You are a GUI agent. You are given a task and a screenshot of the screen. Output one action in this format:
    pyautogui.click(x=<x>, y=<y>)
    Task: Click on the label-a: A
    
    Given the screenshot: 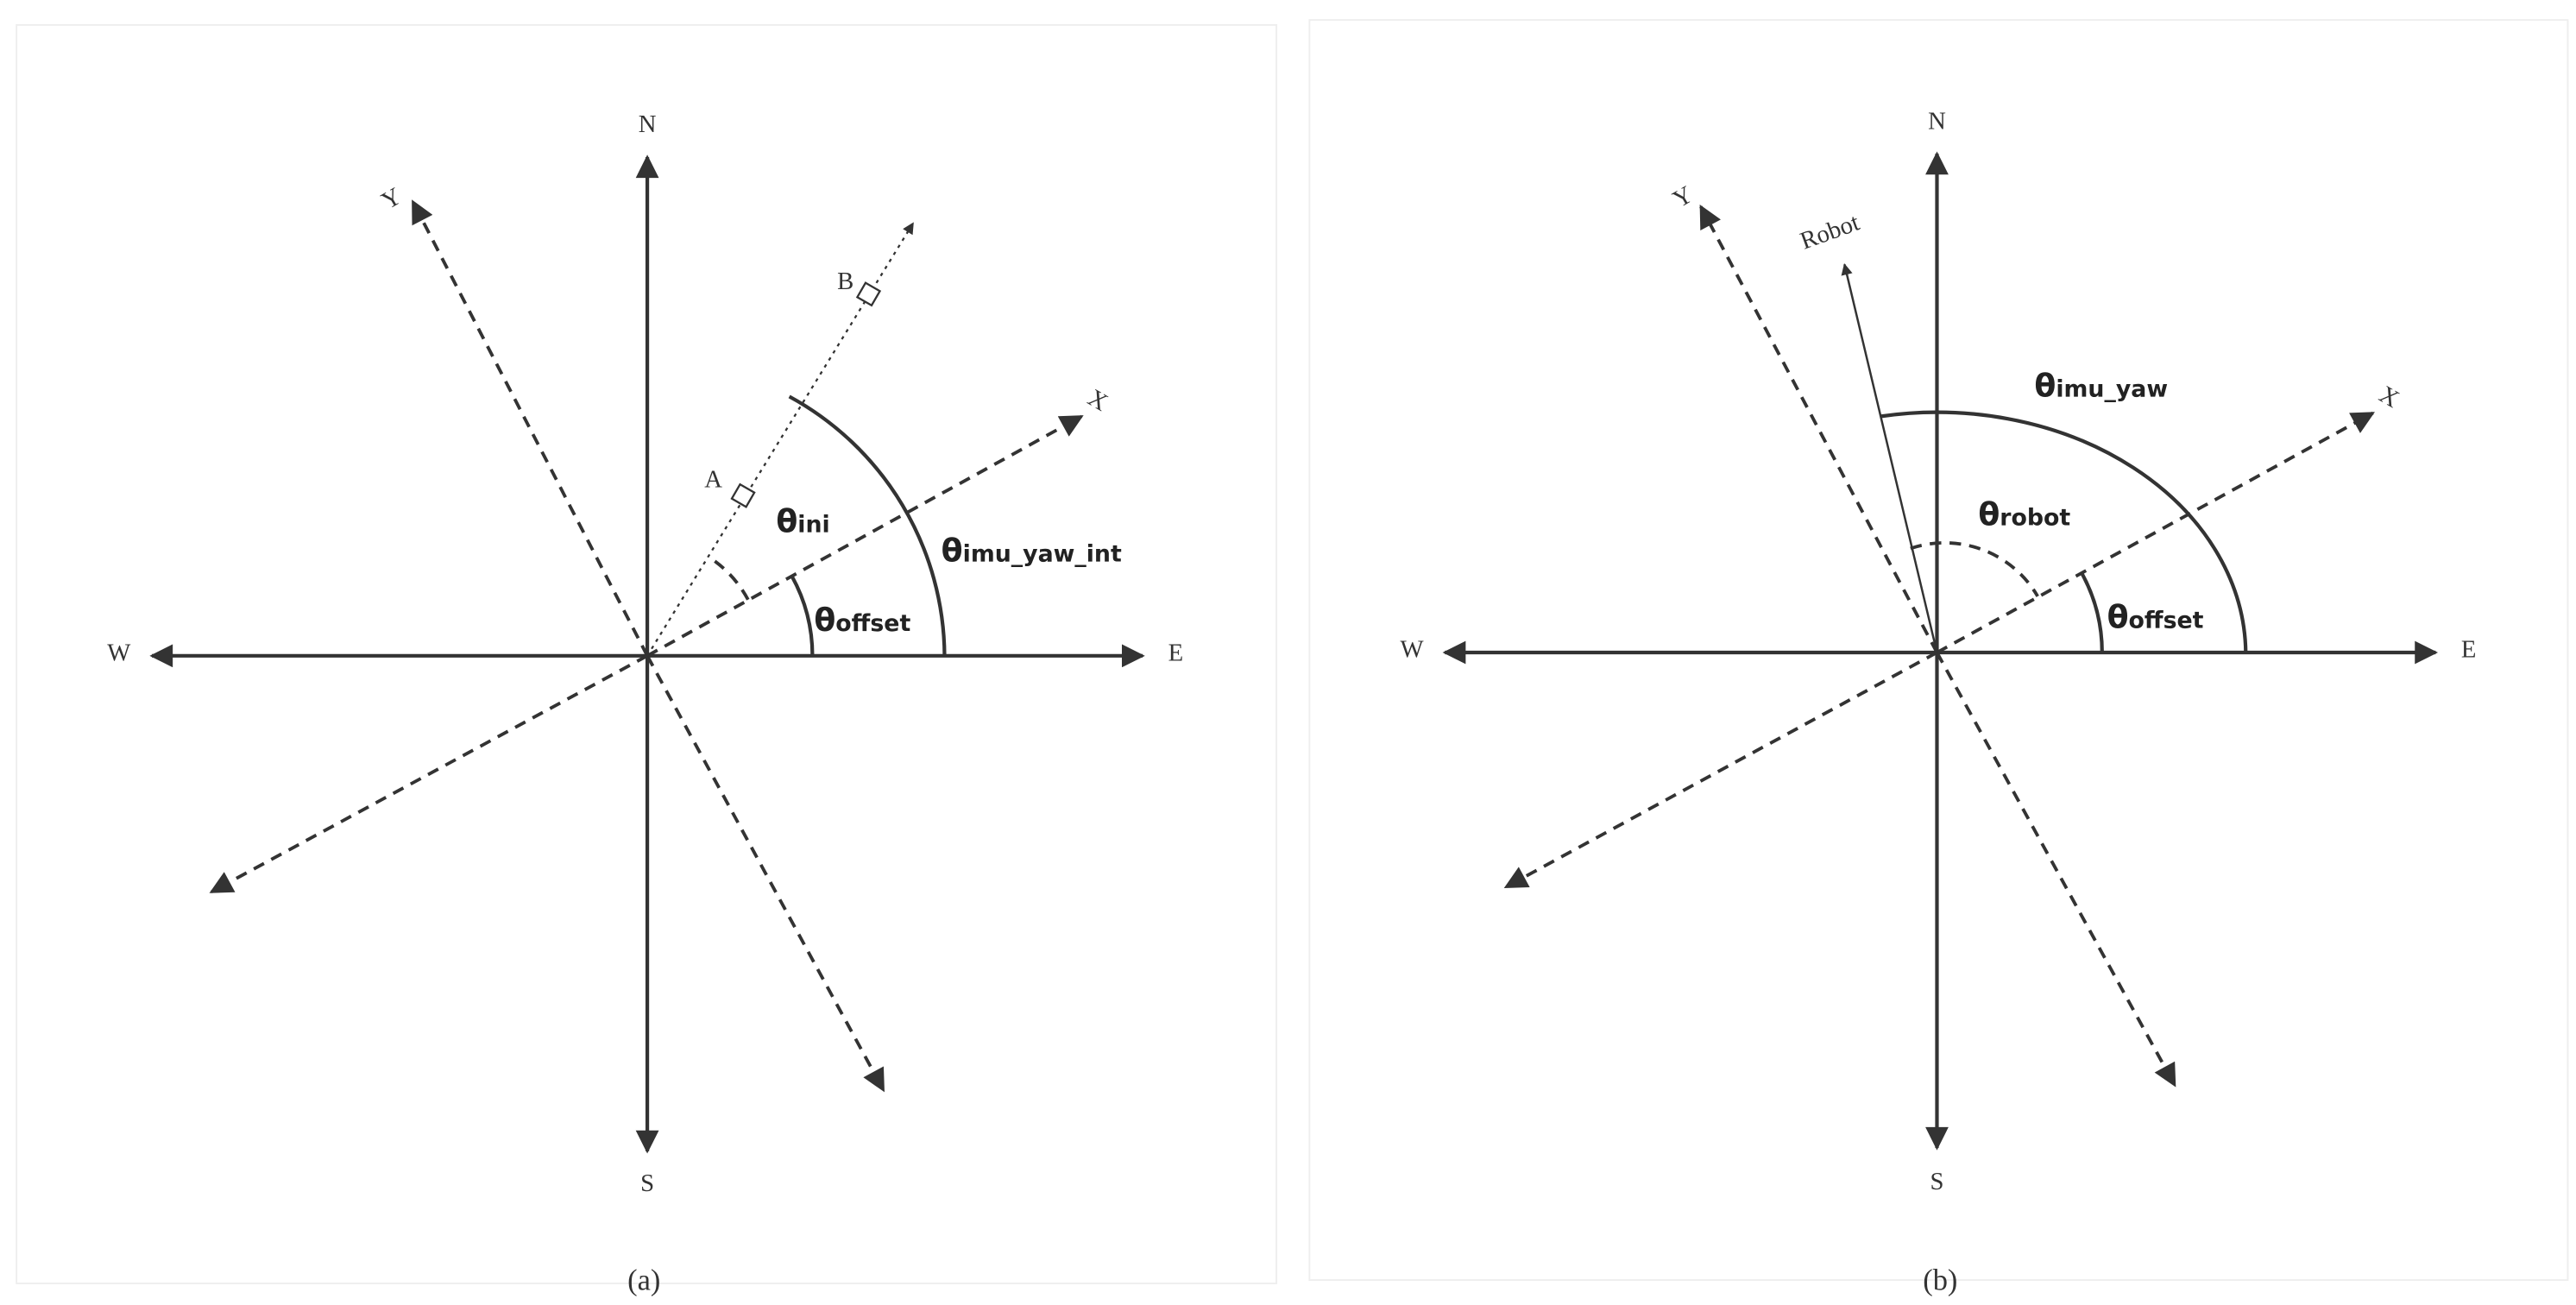 What is the action you would take?
    pyautogui.click(x=713, y=480)
    